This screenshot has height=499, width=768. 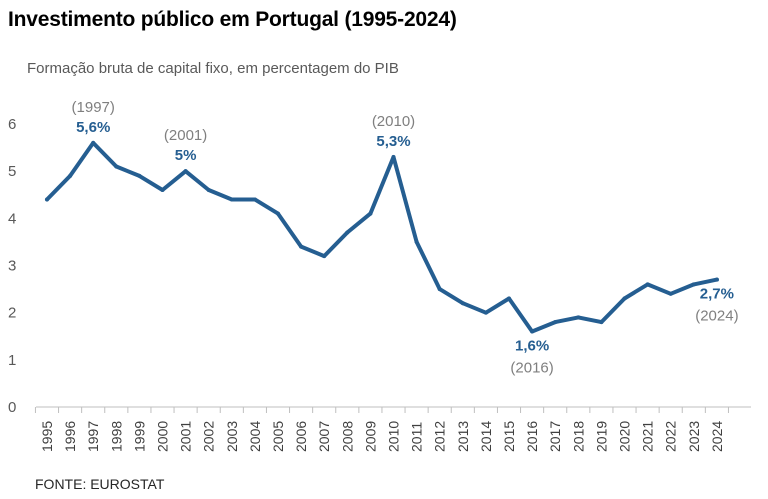 What do you see at coordinates (717, 294) in the screenshot?
I see `data-label-value: 2,7%` at bounding box center [717, 294].